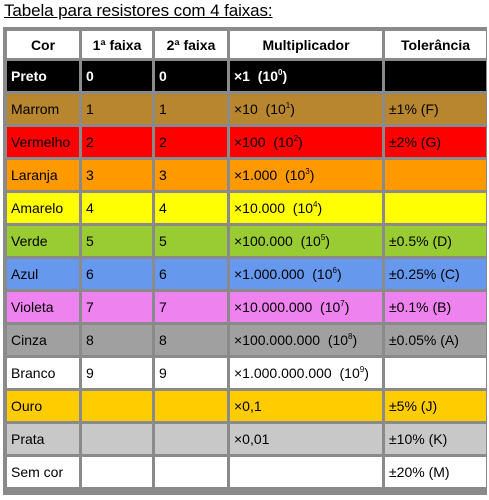 The image size is (489, 500). Describe the element at coordinates (90, 307) in the screenshot. I see `faixa-1-cell-text: 7` at that location.